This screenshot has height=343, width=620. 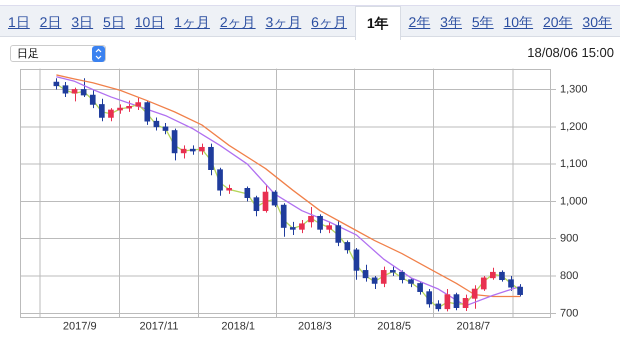 What do you see at coordinates (237, 22) in the screenshot?
I see `text: 2ヶ月` at bounding box center [237, 22].